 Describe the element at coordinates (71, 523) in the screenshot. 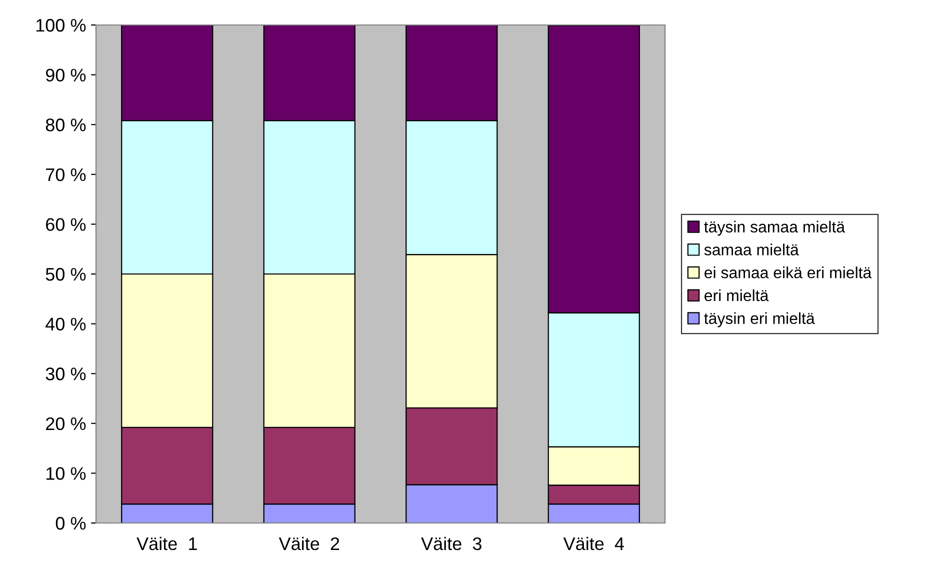

I see `y-tick-label: 0 %` at that location.